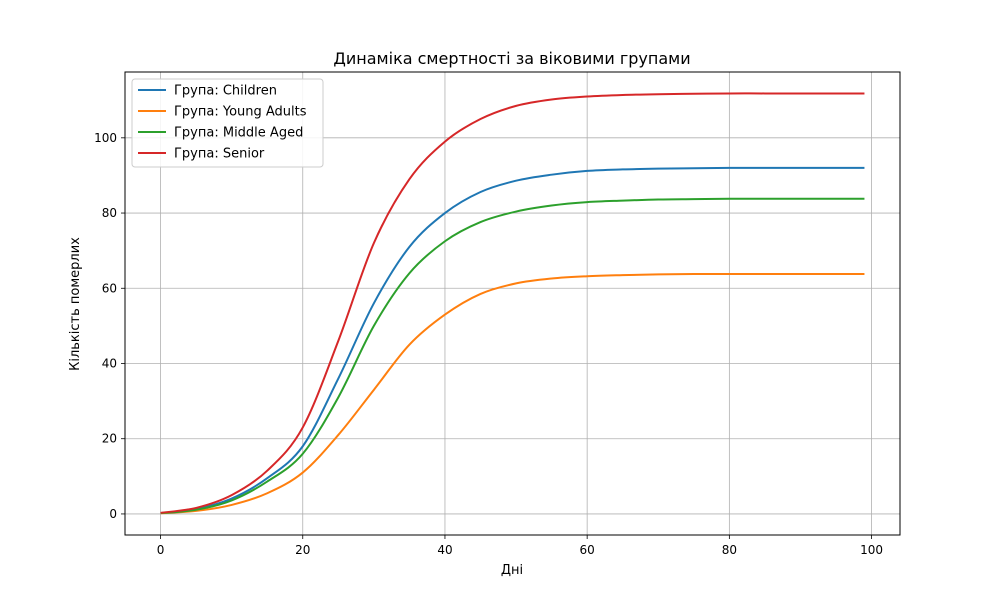 The width and height of the screenshot is (1000, 600). Describe the element at coordinates (105, 138) in the screenshot. I see `y-tick-label: 100` at that location.